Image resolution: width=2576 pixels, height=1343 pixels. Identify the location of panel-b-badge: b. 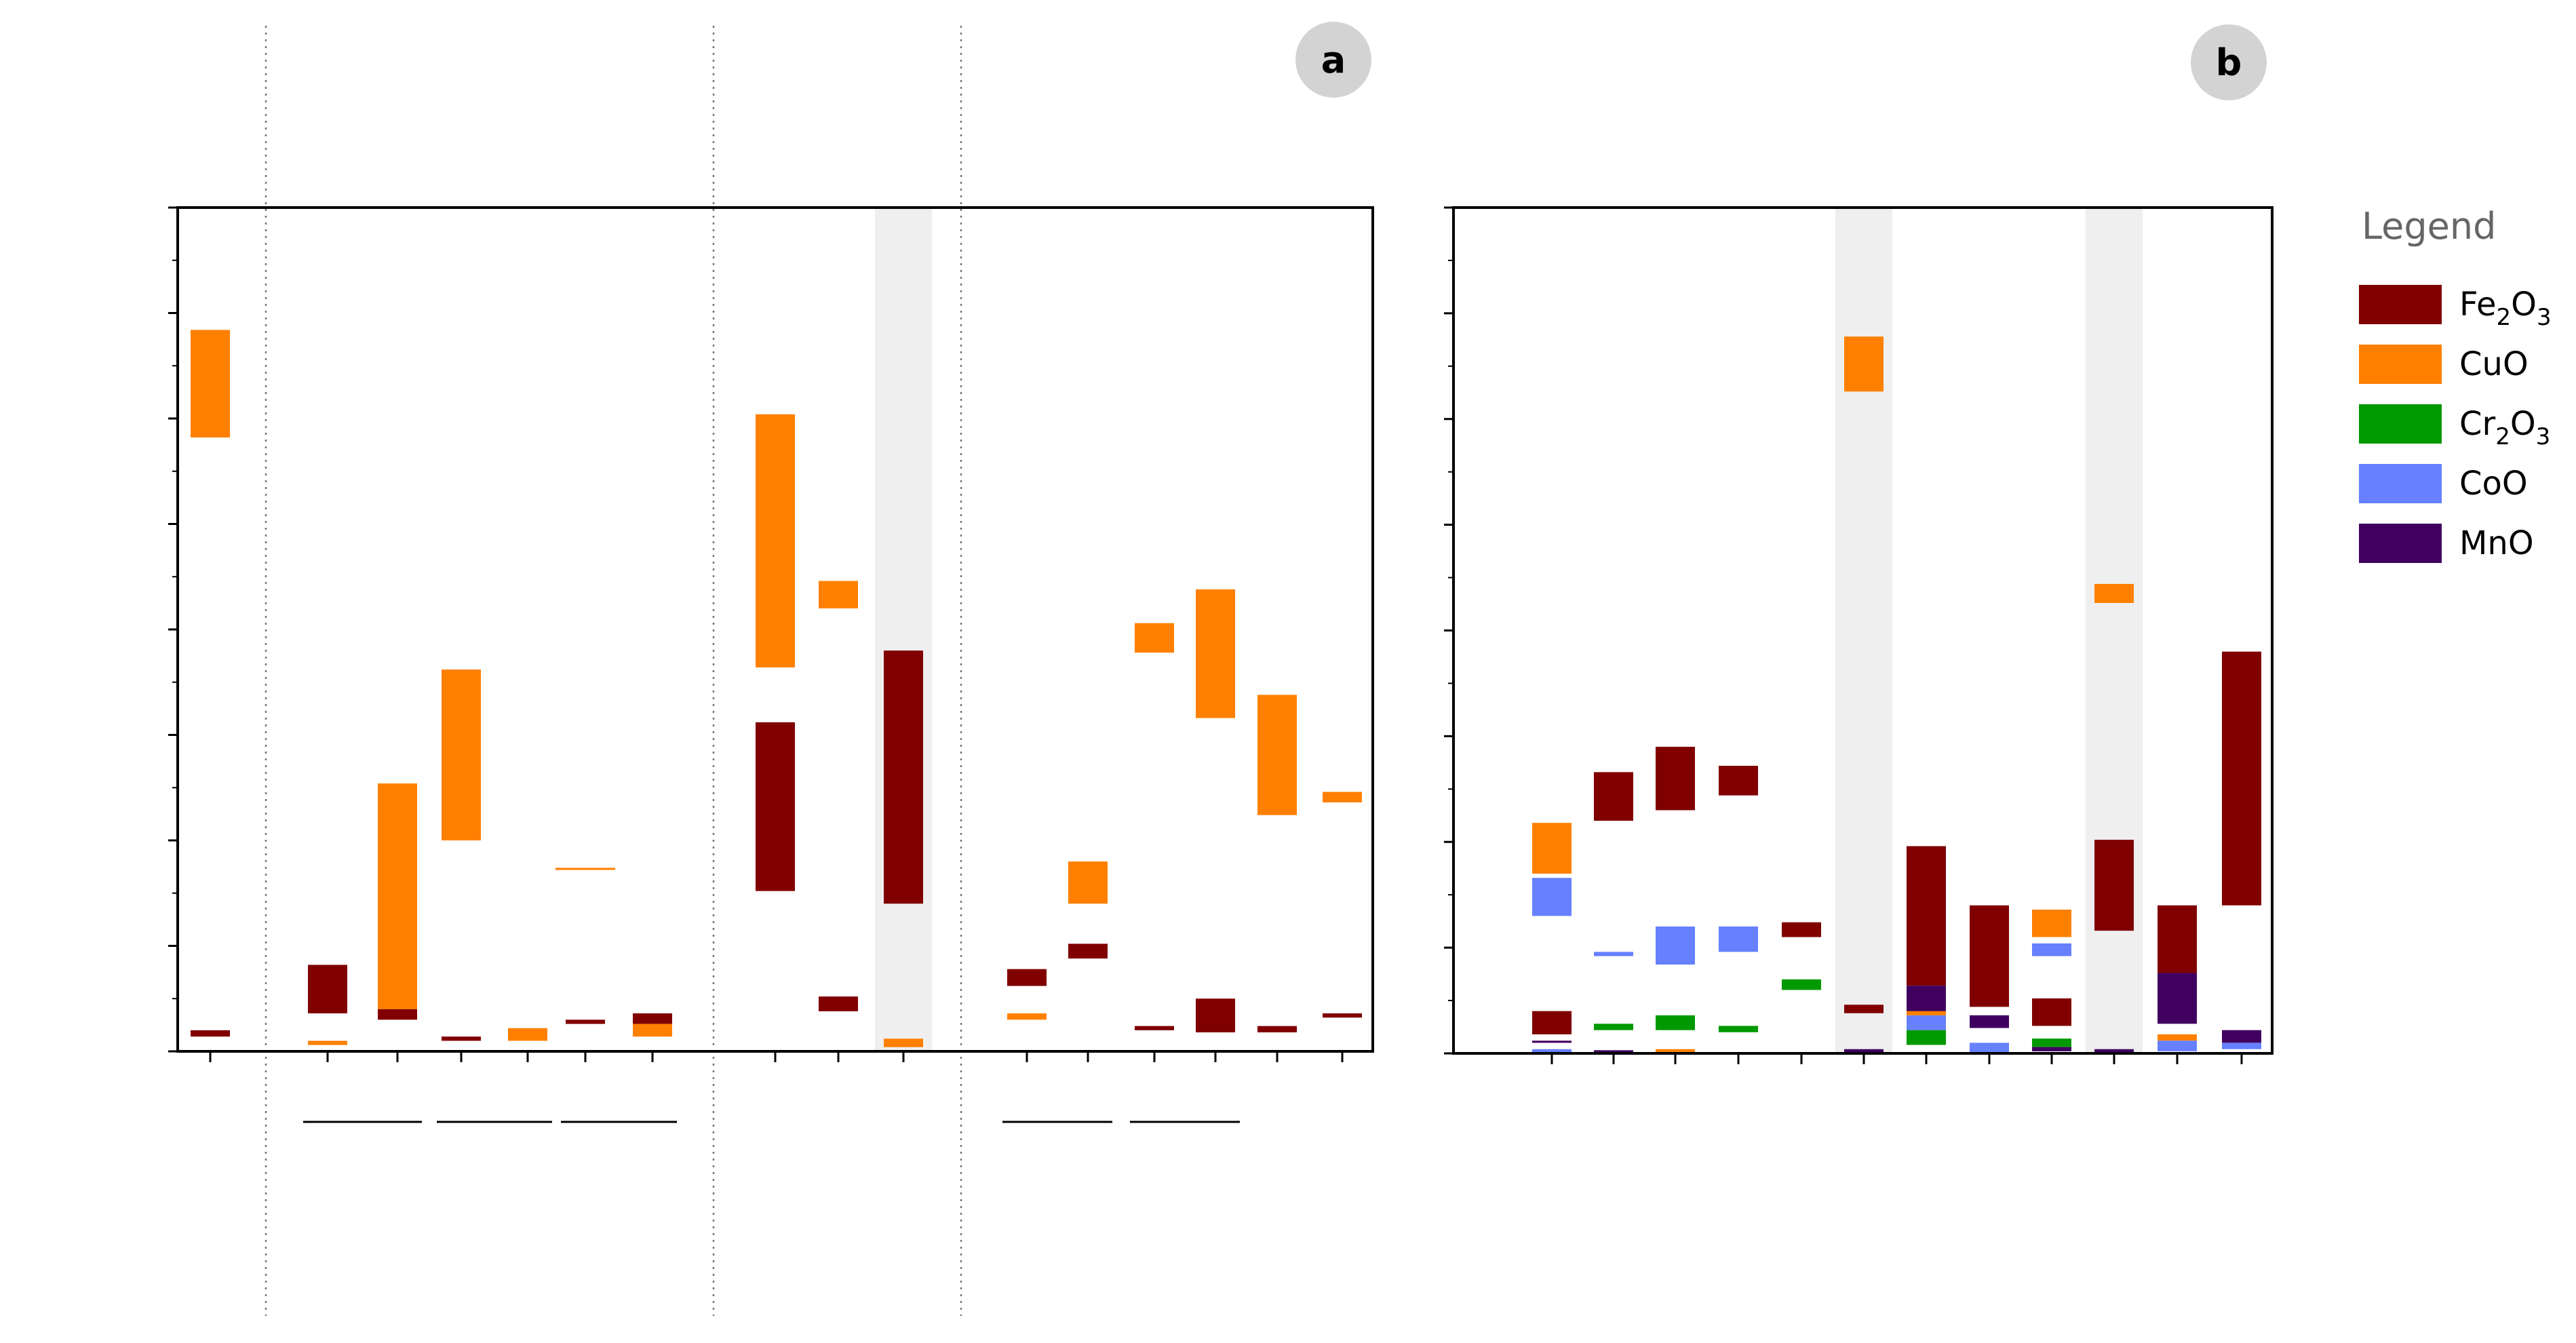
(2229, 62).